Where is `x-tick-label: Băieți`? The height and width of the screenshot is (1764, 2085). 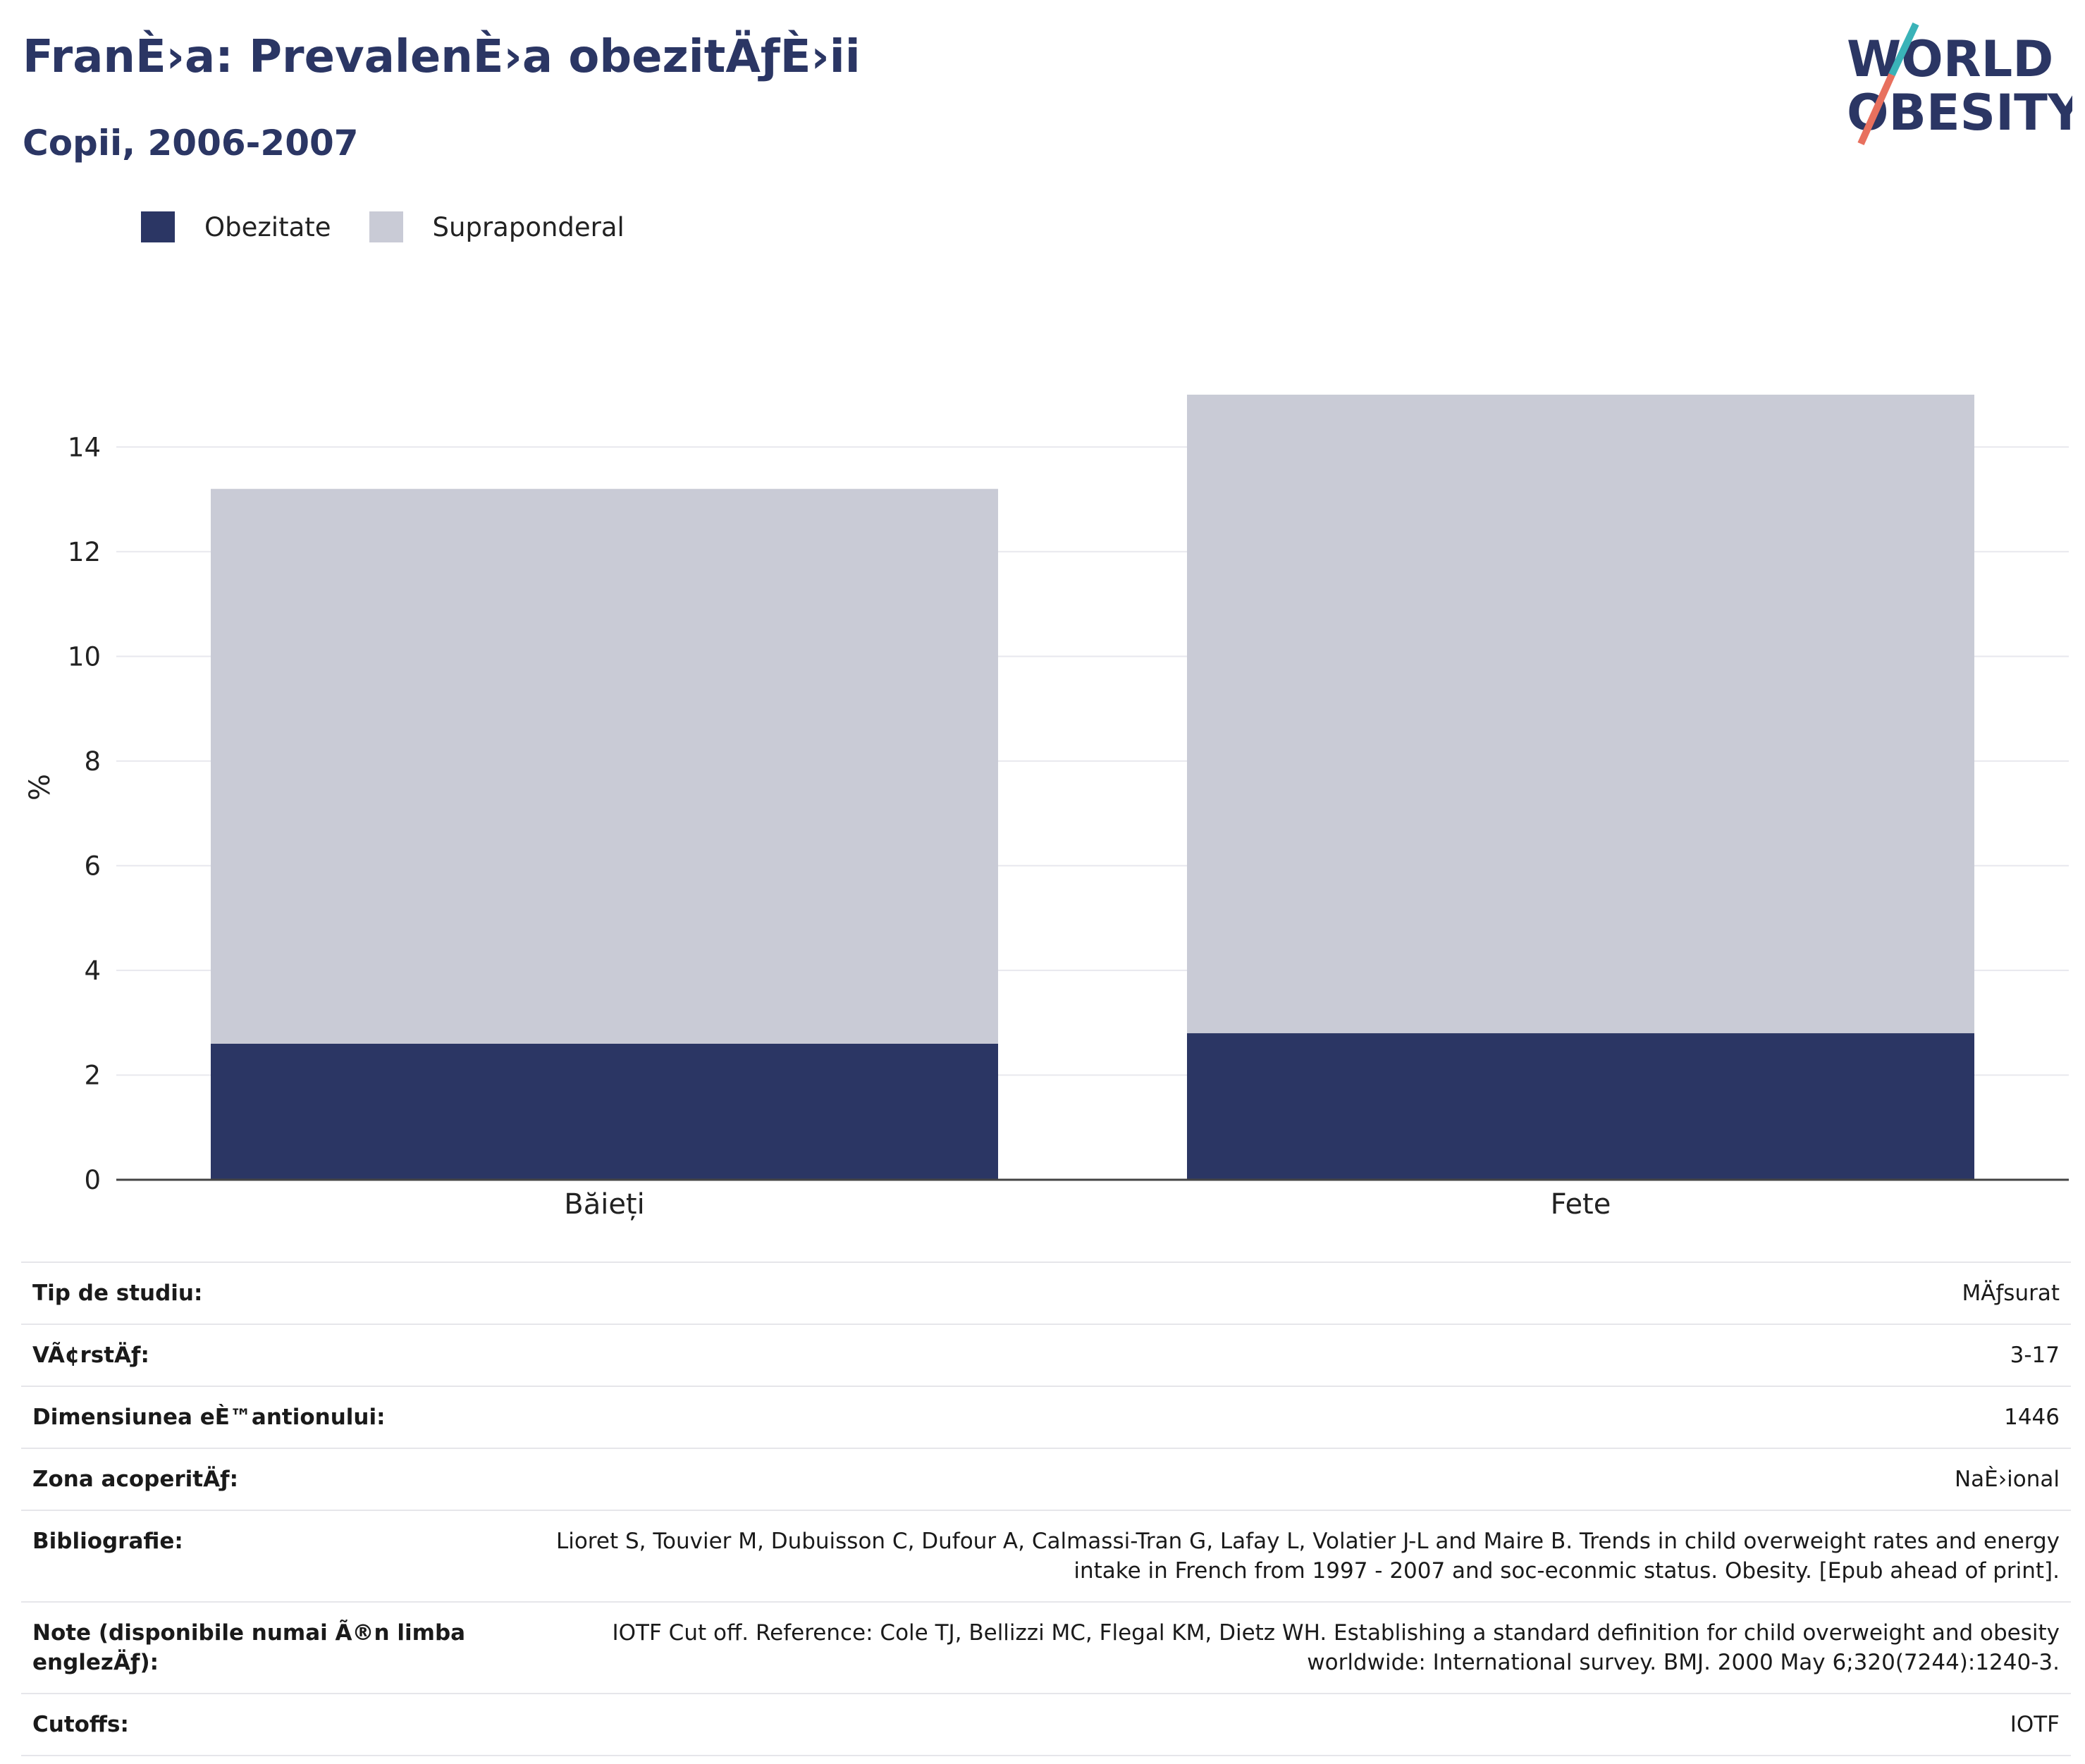 x-tick-label: Băieți is located at coordinates (604, 1204).